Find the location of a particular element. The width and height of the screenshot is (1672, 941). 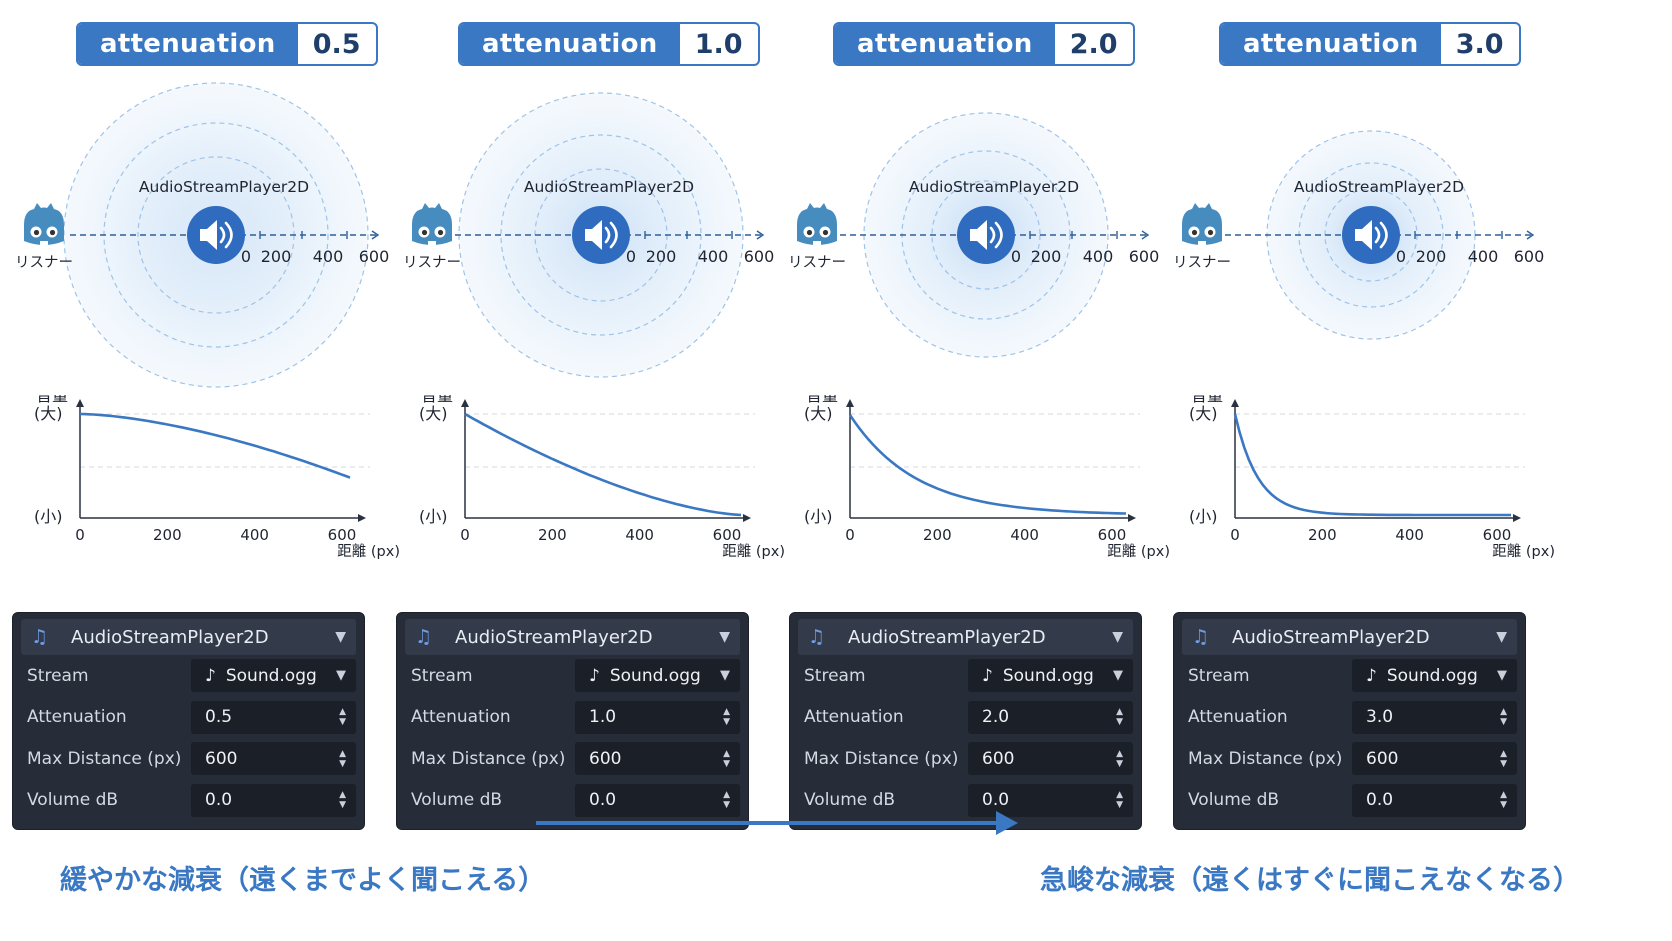

caption-gentle: 緩やかな減衰（遠くまでよく聞こえる） is located at coordinates (303, 880).